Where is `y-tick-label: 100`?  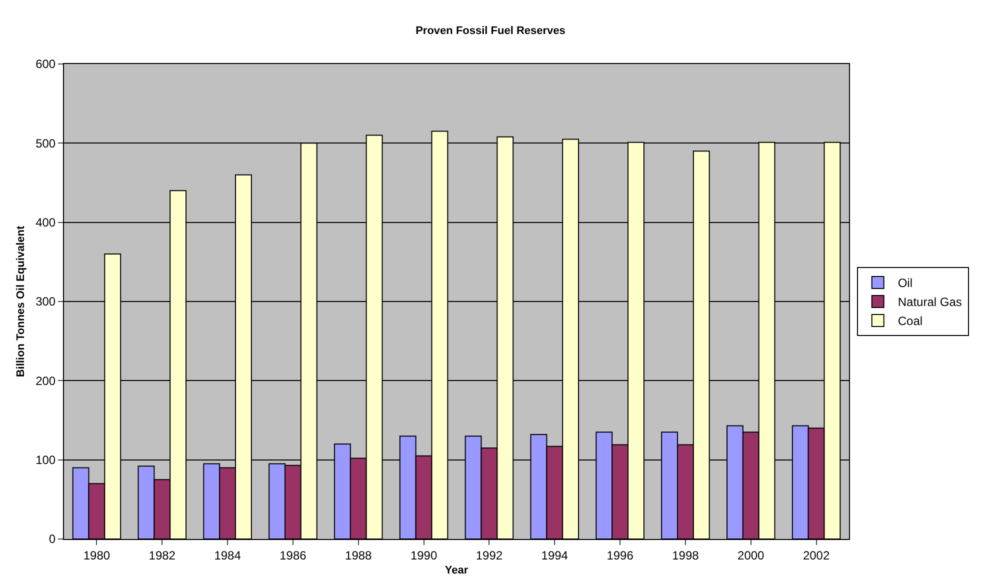 y-tick-label: 100 is located at coordinates (46, 460).